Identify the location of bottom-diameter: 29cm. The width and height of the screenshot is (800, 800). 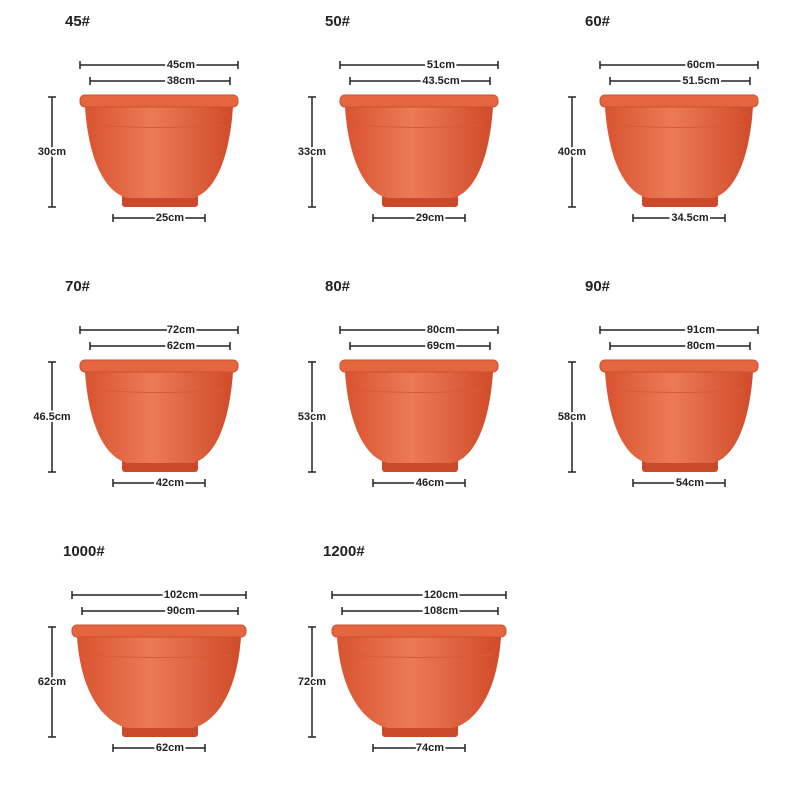
(430, 218).